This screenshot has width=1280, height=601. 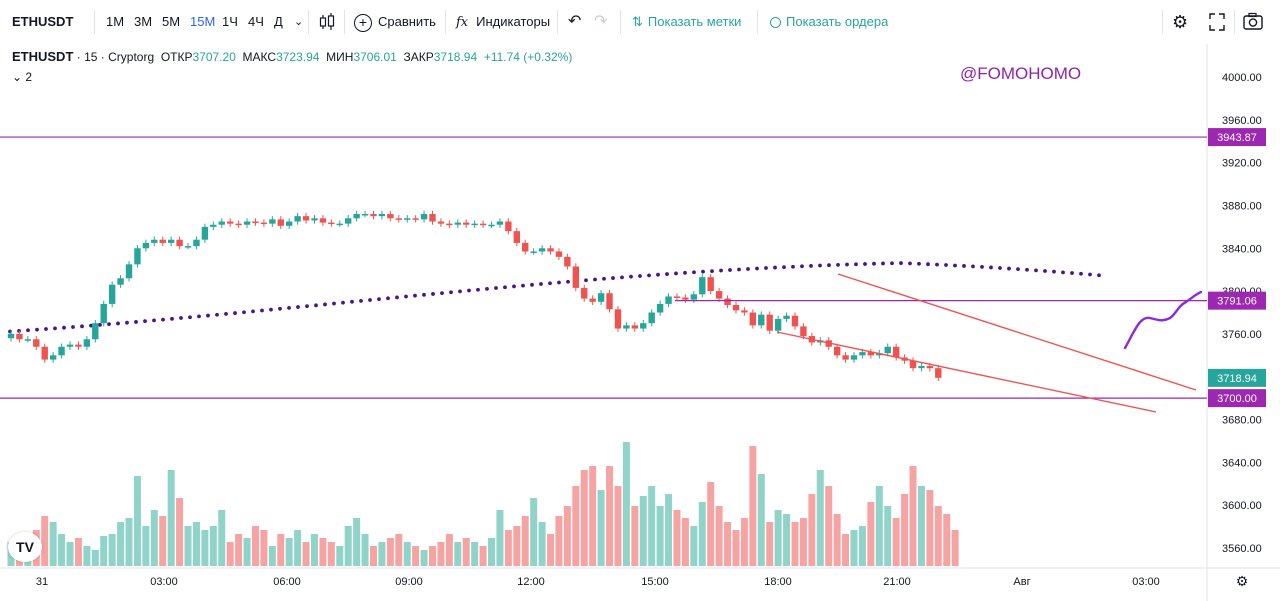 I want to click on timeframe-button: 1Ч, so click(x=230, y=21).